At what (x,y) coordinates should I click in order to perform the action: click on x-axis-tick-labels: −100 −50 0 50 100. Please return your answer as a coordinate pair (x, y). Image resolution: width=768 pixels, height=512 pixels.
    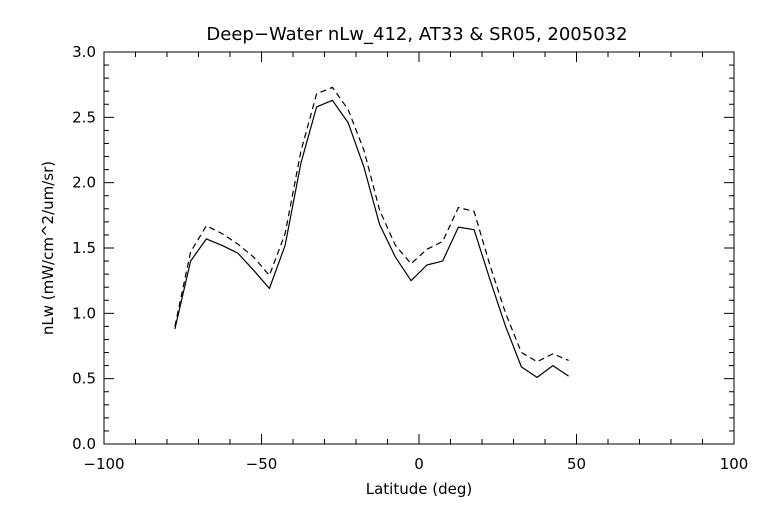
    Looking at the image, I should click on (415, 464).